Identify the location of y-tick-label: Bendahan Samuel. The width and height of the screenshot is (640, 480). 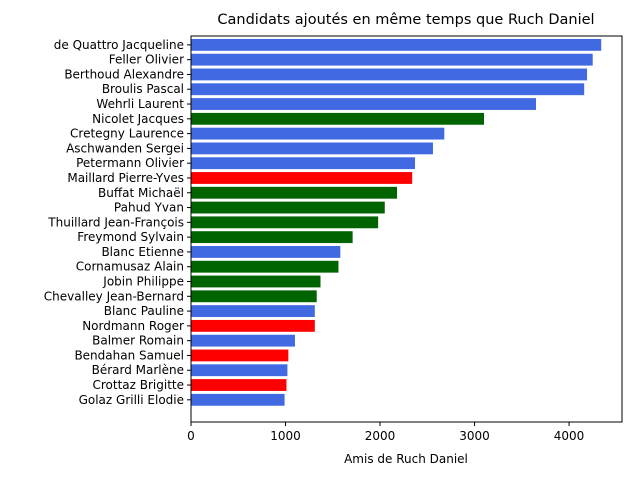
(129, 355).